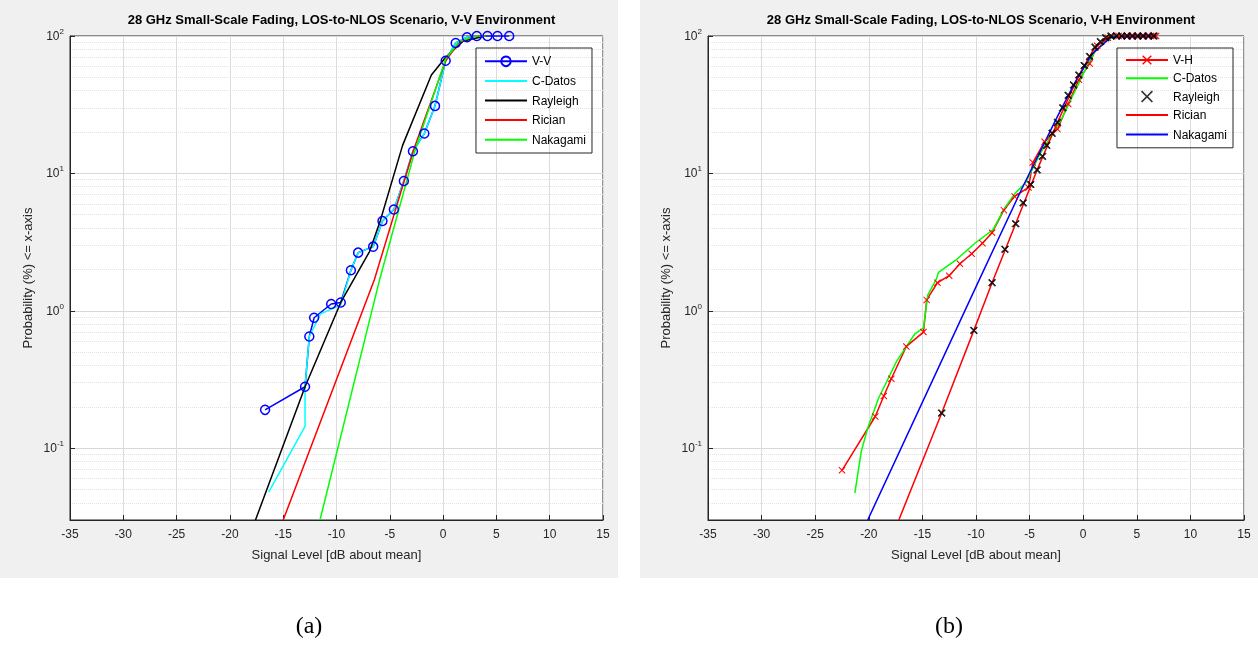 The image size is (1258, 651). Describe the element at coordinates (1182, 60) in the screenshot. I see `legend-label: V-H` at that location.